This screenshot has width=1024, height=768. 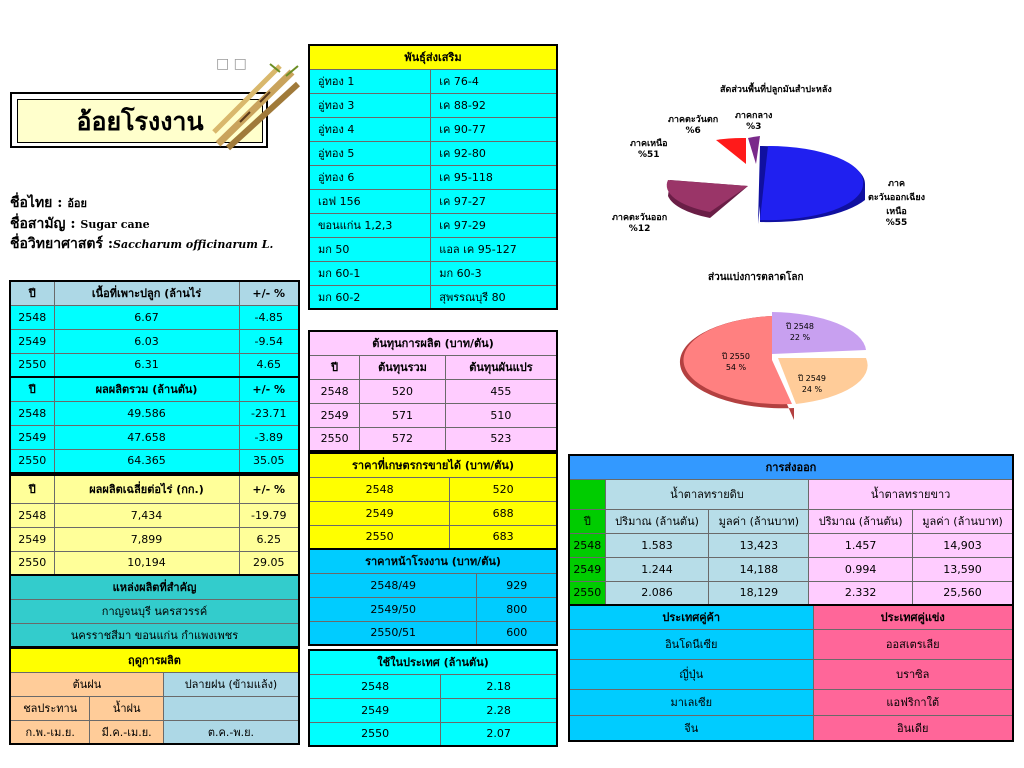 What do you see at coordinates (433, 633) in the screenshot?
I see `table-row: 2550/51 600` at bounding box center [433, 633].